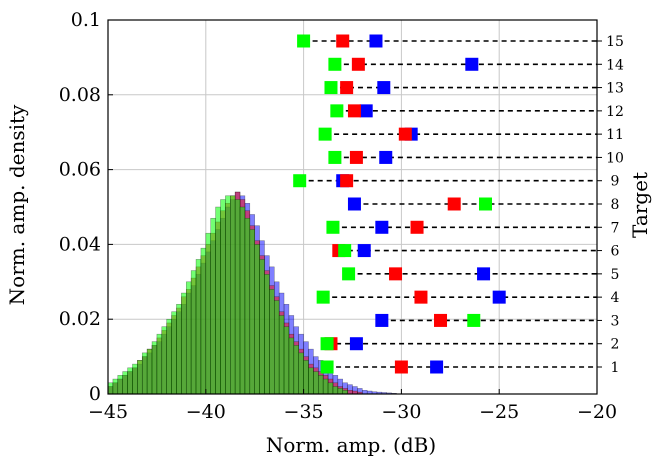 The height and width of the screenshot is (473, 661). What do you see at coordinates (351, 445) in the screenshot?
I see `x-axis-label: Norm. amp. (dB)` at bounding box center [351, 445].